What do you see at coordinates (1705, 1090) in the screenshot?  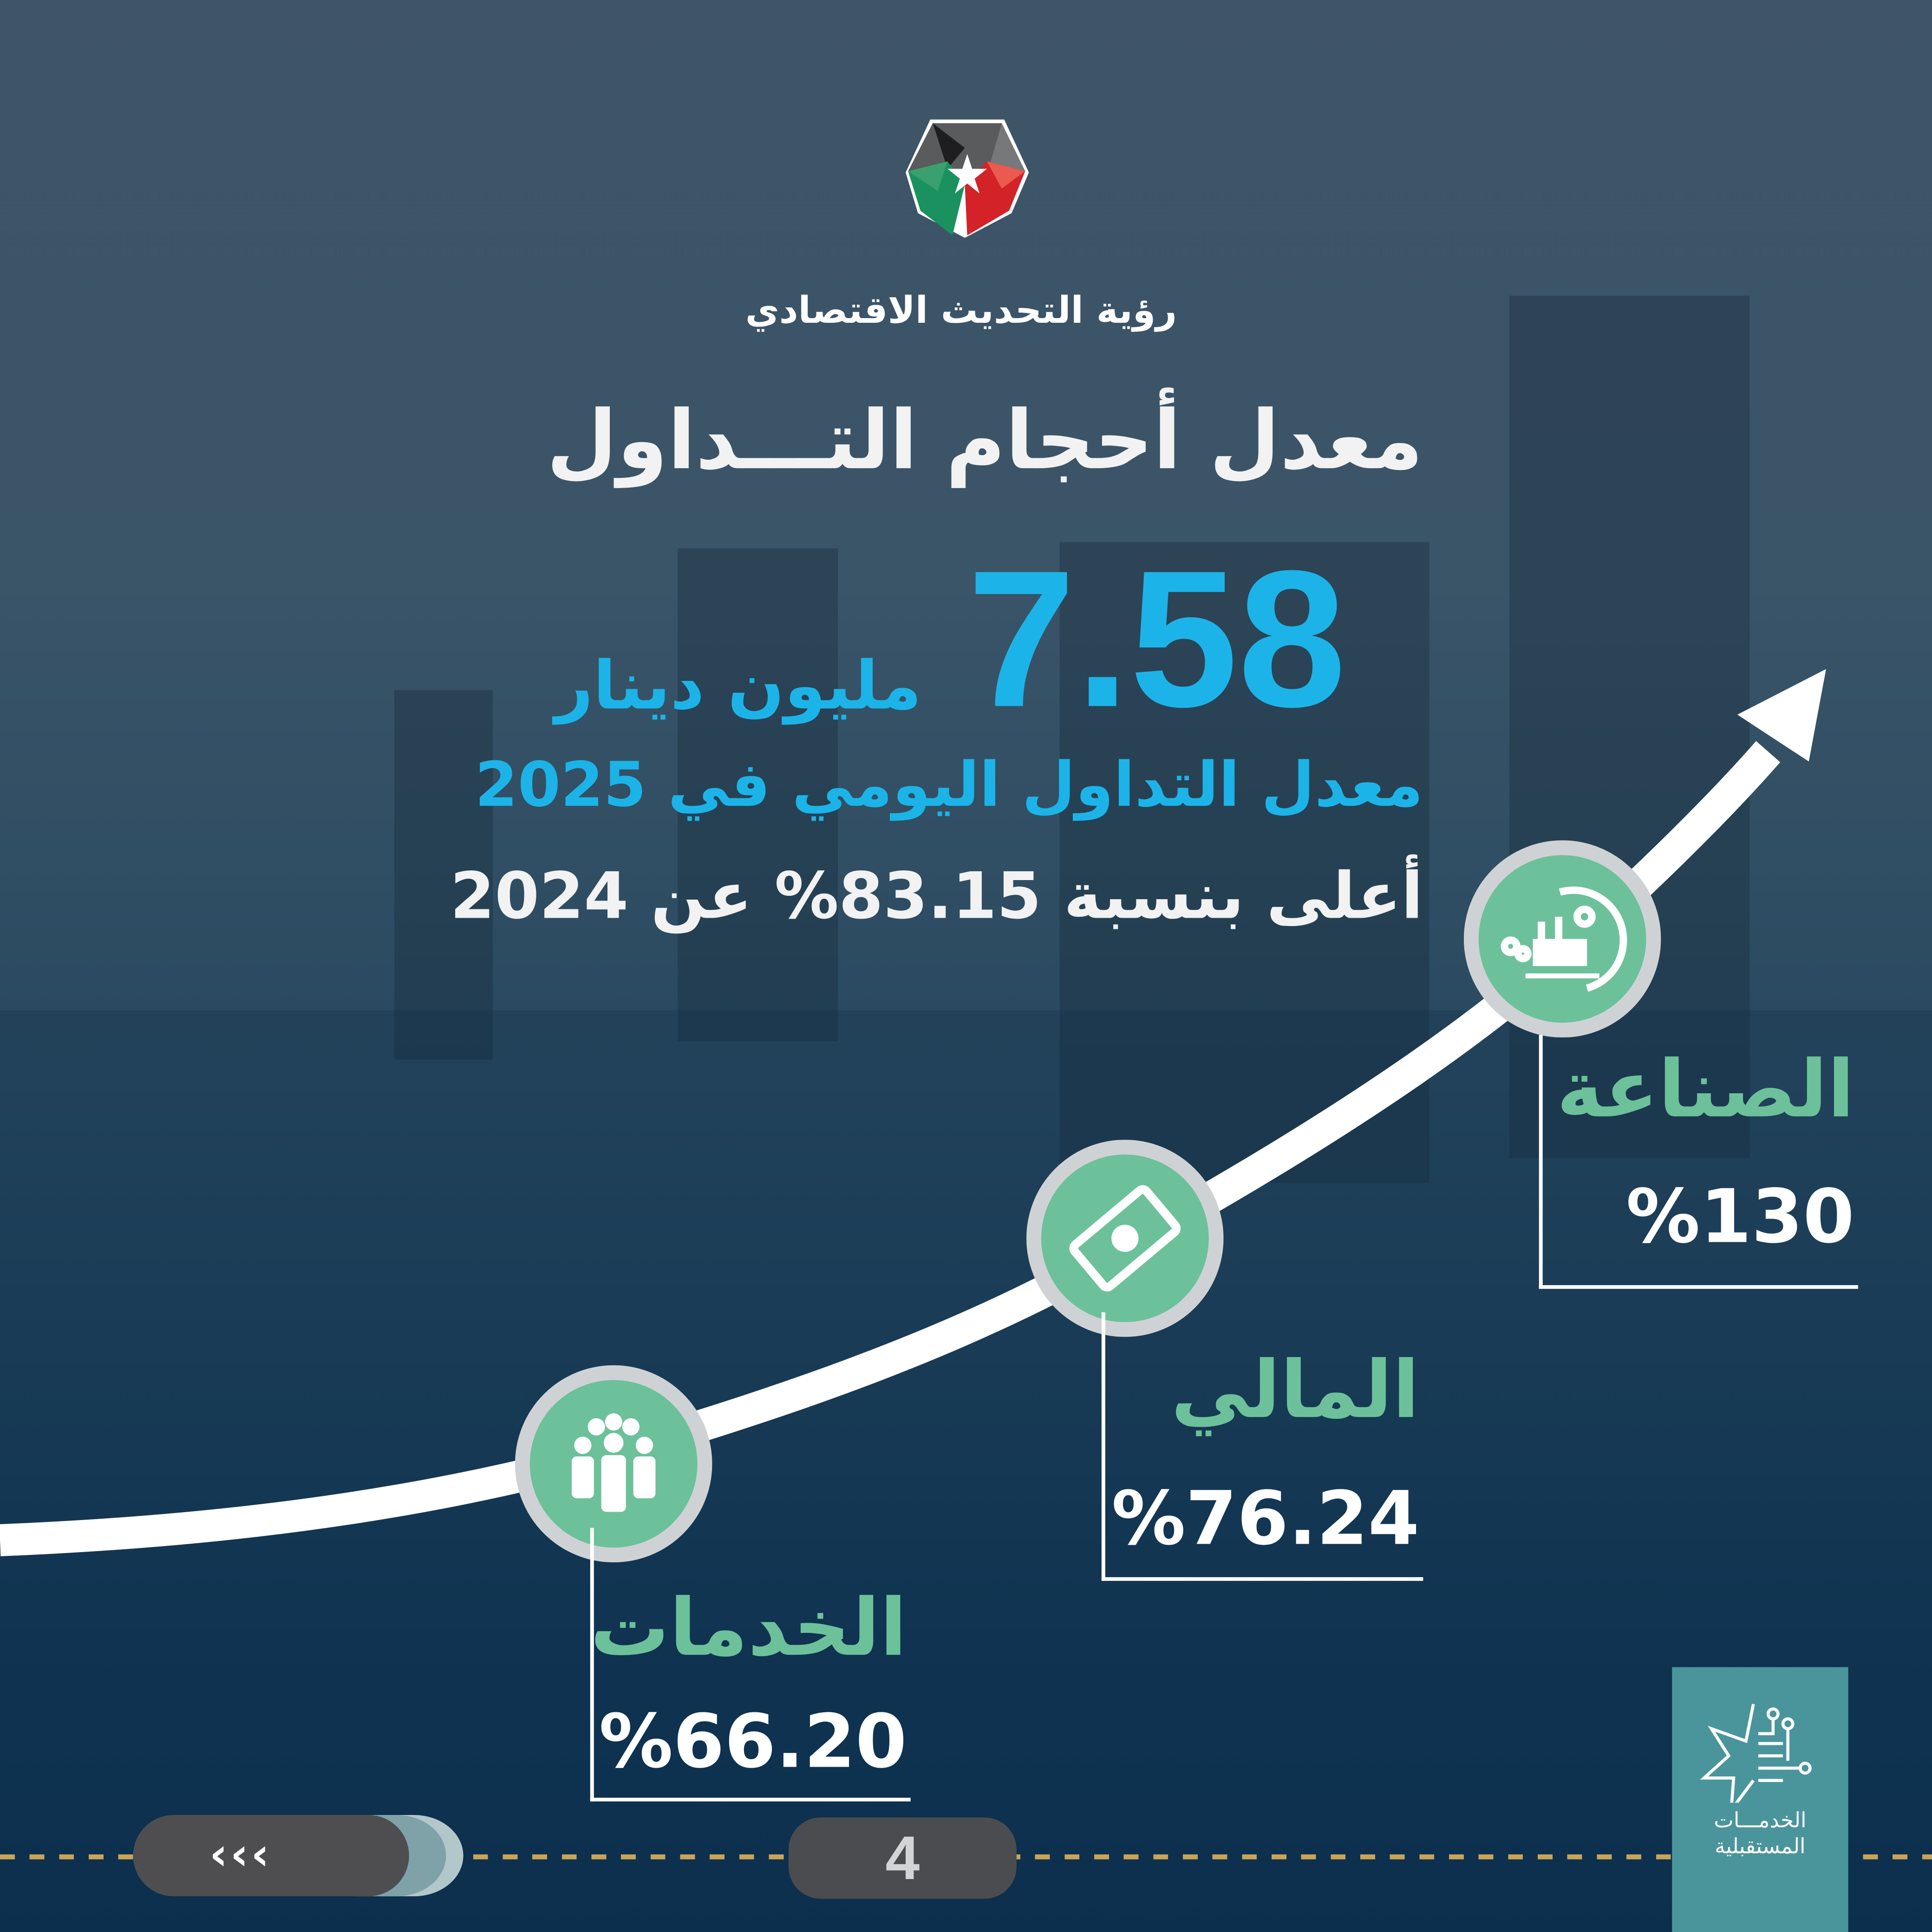 I see `sector-name-industry: الصناعة` at bounding box center [1705, 1090].